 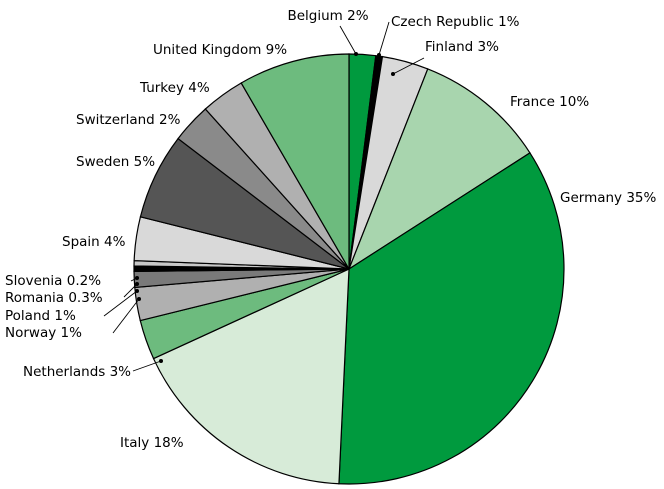 I want to click on leader-dot-poland, so click(x=137, y=291).